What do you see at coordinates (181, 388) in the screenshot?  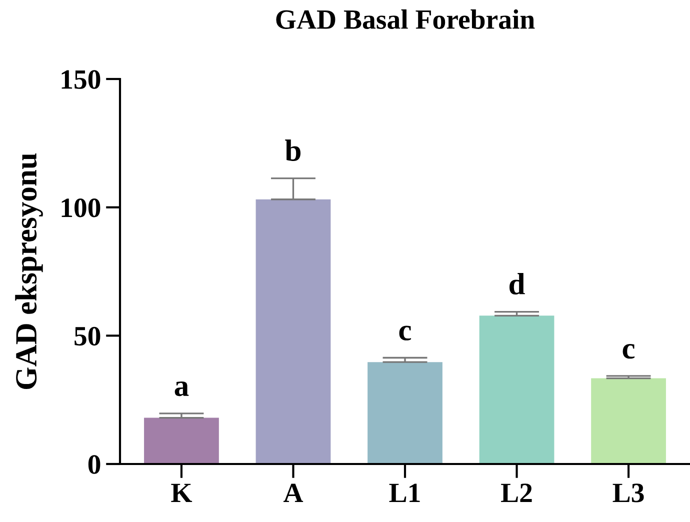 I see `annotation: a` at bounding box center [181, 388].